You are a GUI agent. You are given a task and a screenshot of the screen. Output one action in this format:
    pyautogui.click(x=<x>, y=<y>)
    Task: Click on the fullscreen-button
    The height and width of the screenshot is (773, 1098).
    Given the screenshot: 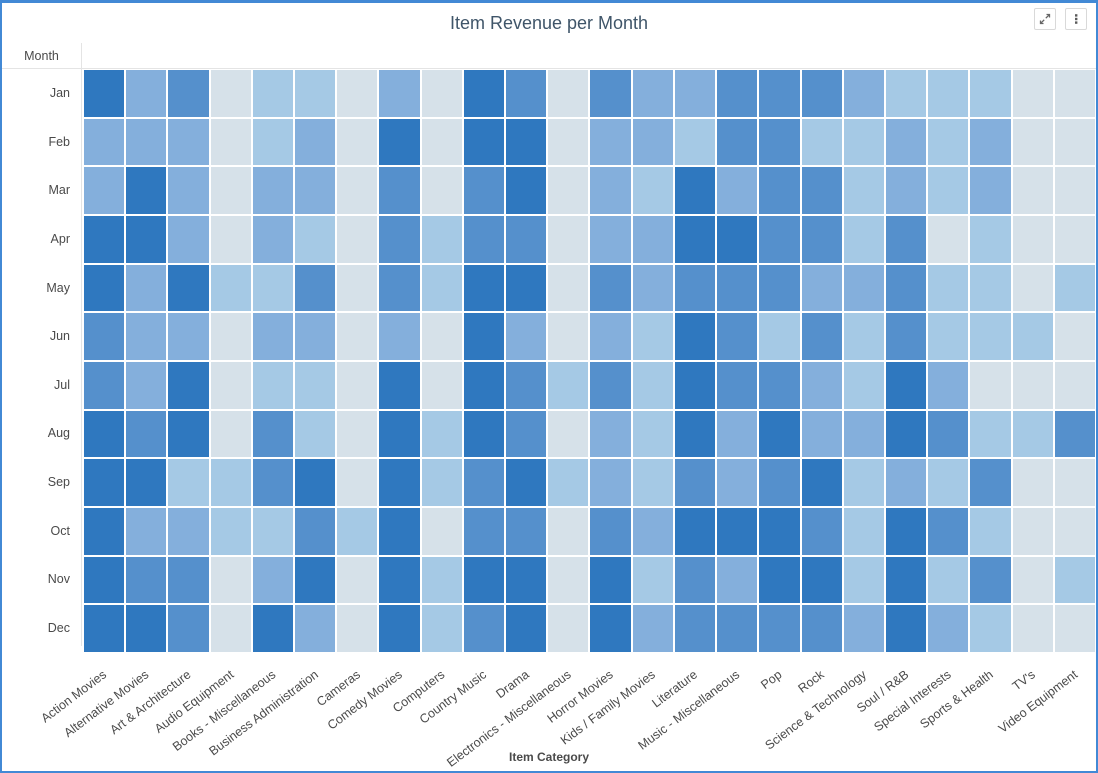 What is the action you would take?
    pyautogui.click(x=1045, y=19)
    